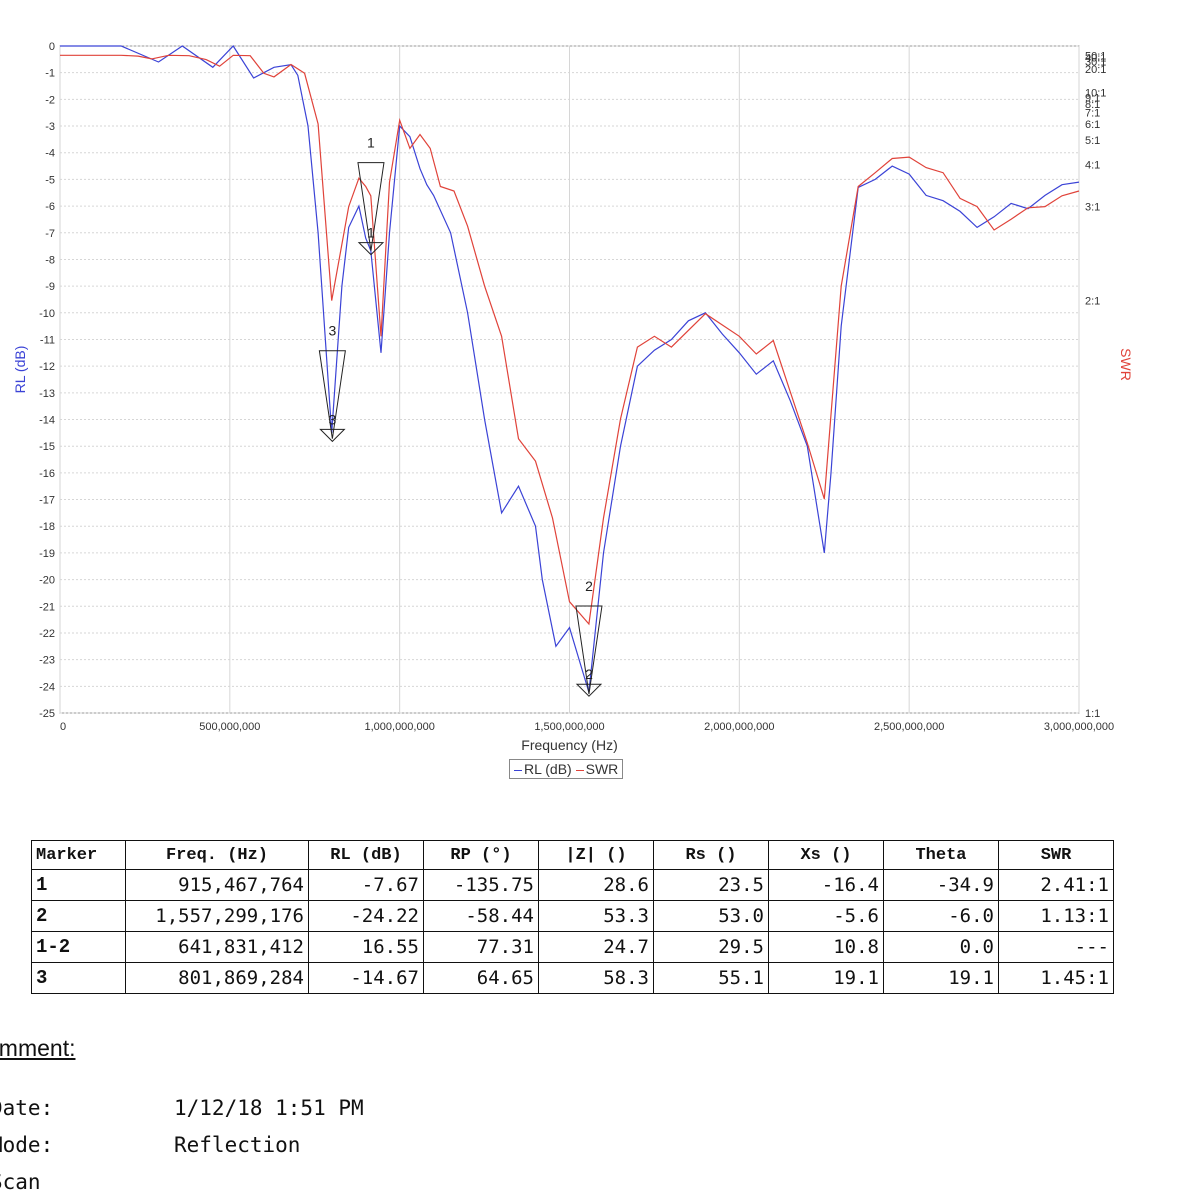 Image resolution: width=1187 pixels, height=1200 pixels. What do you see at coordinates (20, 370) in the screenshot?
I see `y-axis-title-rl: RL (dB)` at bounding box center [20, 370].